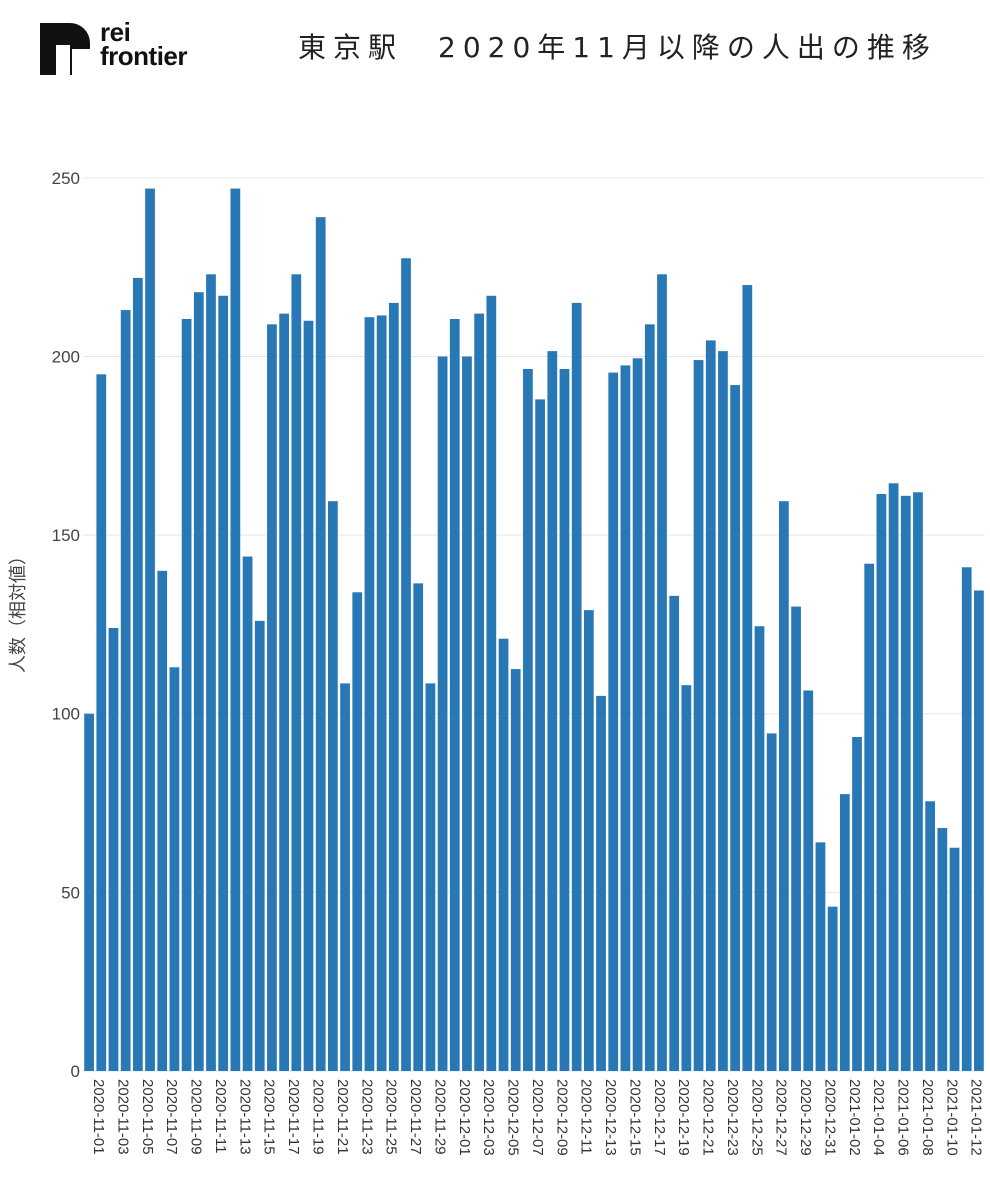 This screenshot has width=990, height=1200. What do you see at coordinates (708, 1117) in the screenshot?
I see `x-tick-label: 2020-12-21` at bounding box center [708, 1117].